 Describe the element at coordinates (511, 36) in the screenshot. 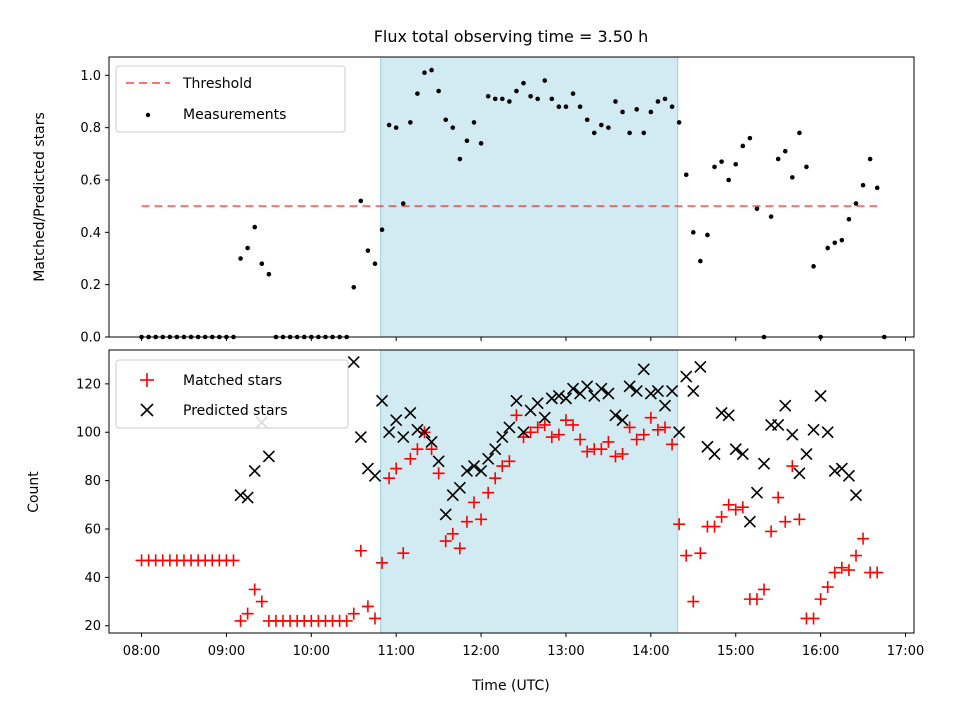

I see `chart-title: Flux total observing time = 3.50 h` at that location.